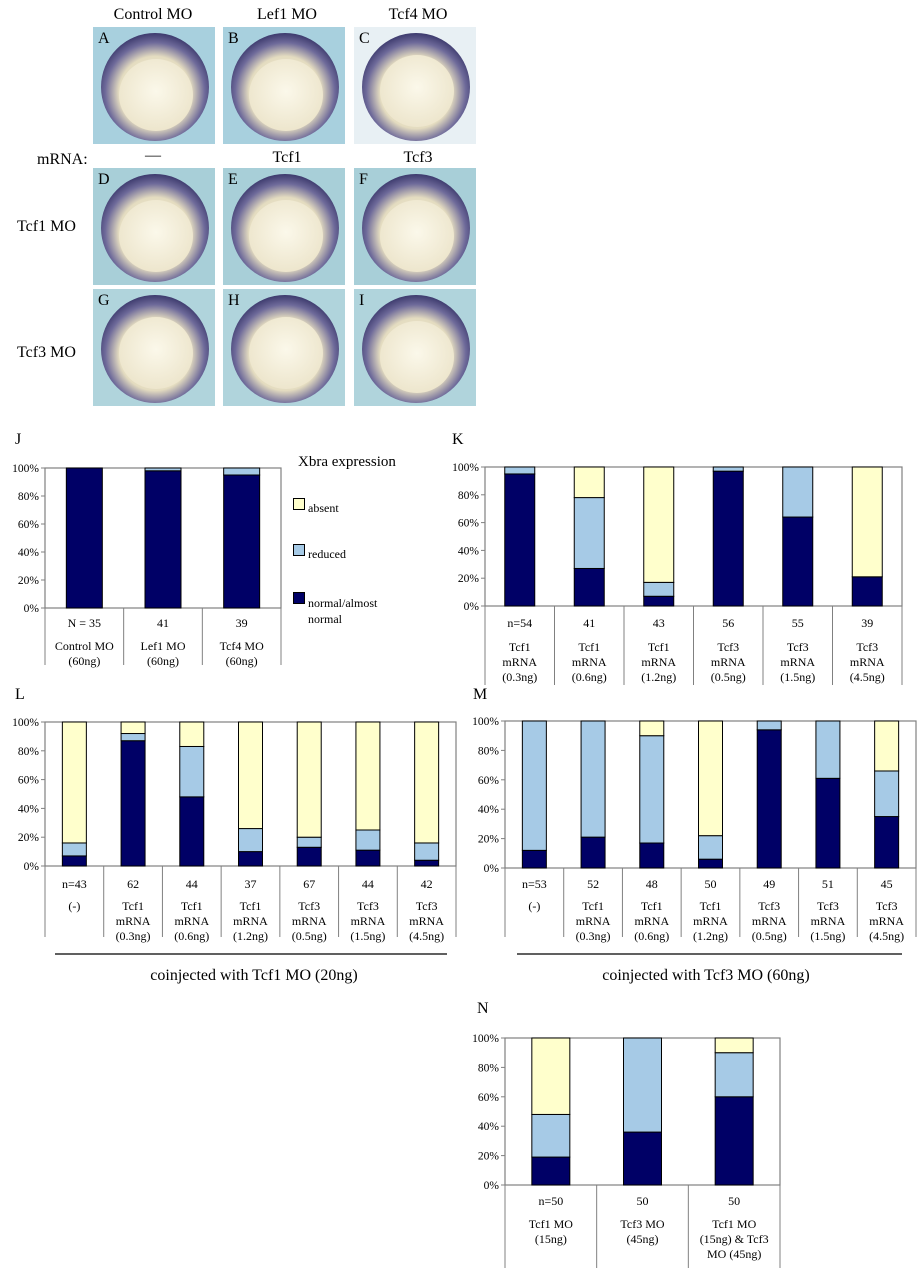 Image resolution: width=921 pixels, height=1280 pixels. I want to click on n-label: 50, so click(734, 1201).